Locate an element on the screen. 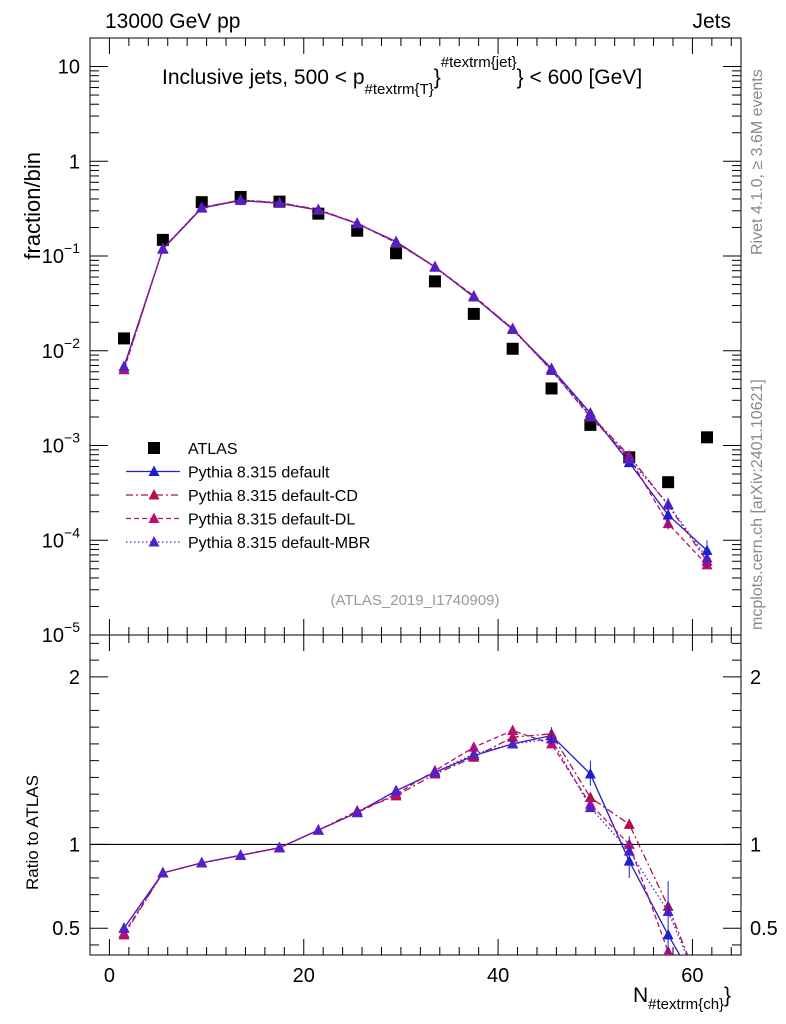 This screenshot has width=786, height=1024. legend-marker-dotted is located at coordinates (154, 541).